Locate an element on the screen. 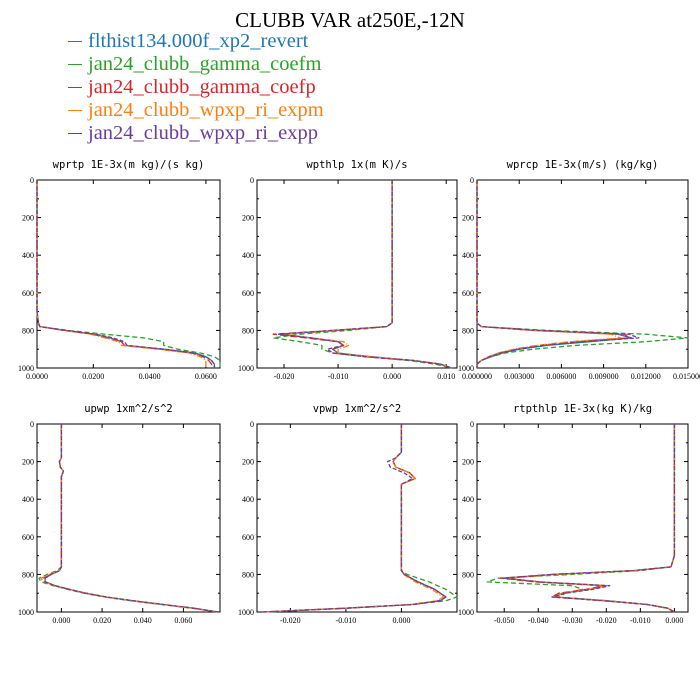 Image resolution: width=700 pixels, height=700 pixels. panel-title: vpwp 1xm^2/s^2 is located at coordinates (357, 409).